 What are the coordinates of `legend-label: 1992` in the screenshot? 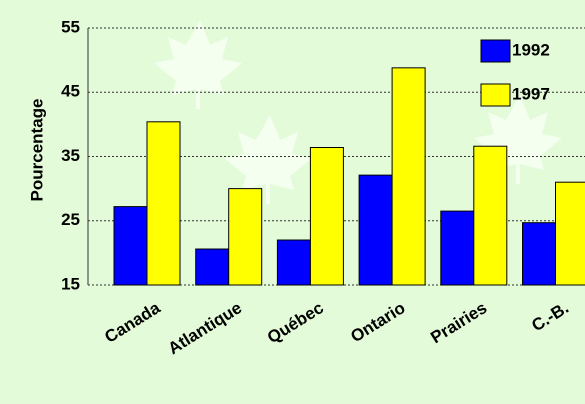 It's located at (531, 49).